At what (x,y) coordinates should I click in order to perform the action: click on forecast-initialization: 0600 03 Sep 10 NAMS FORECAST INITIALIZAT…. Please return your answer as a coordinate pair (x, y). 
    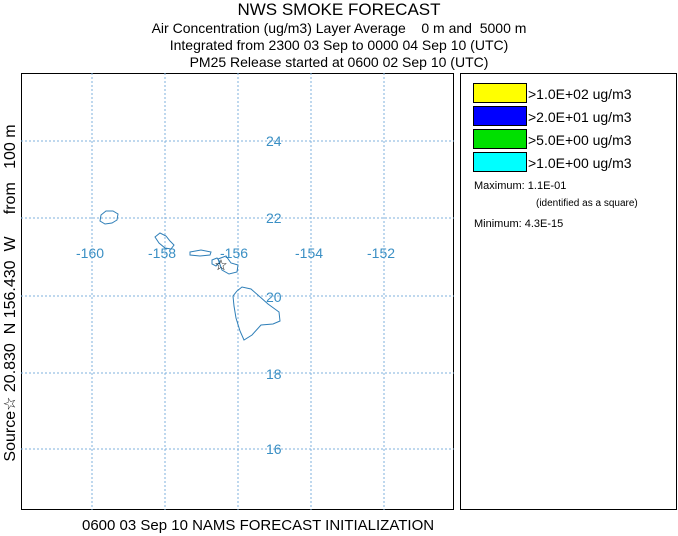
    Looking at the image, I should click on (258, 525).